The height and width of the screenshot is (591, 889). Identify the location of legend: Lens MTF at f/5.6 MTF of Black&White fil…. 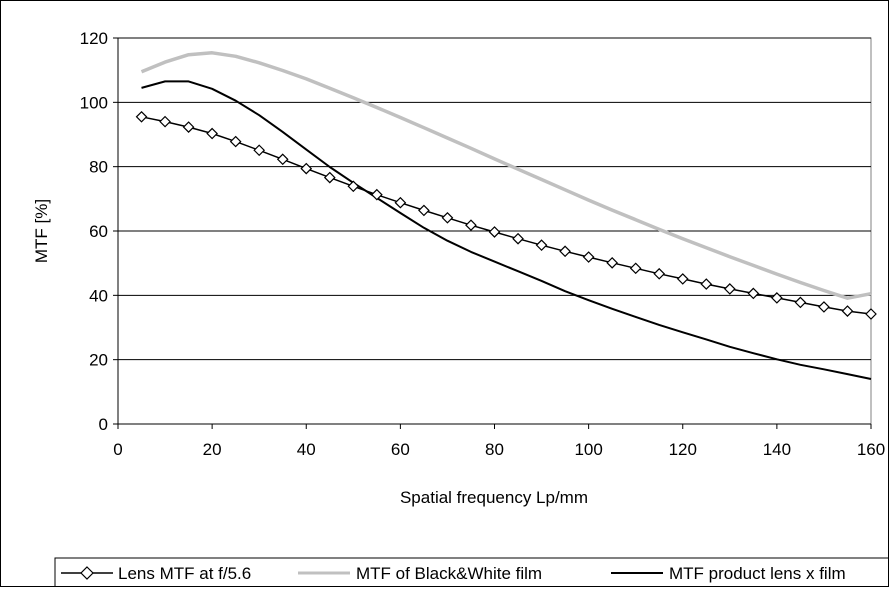
(471, 573).